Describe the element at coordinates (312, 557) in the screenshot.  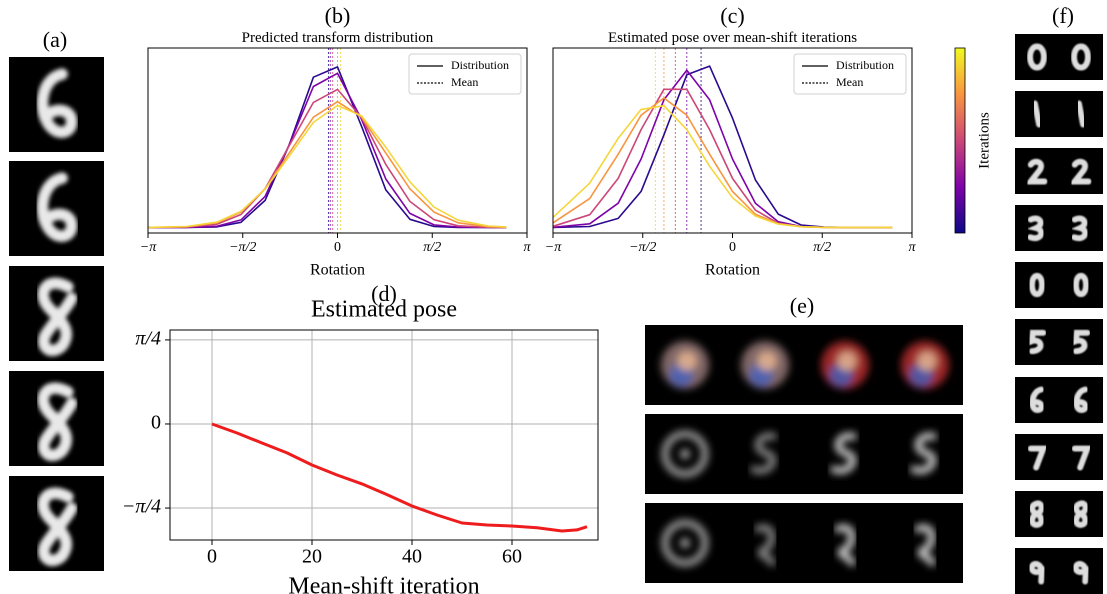
I see `x-tick-label: 20` at that location.